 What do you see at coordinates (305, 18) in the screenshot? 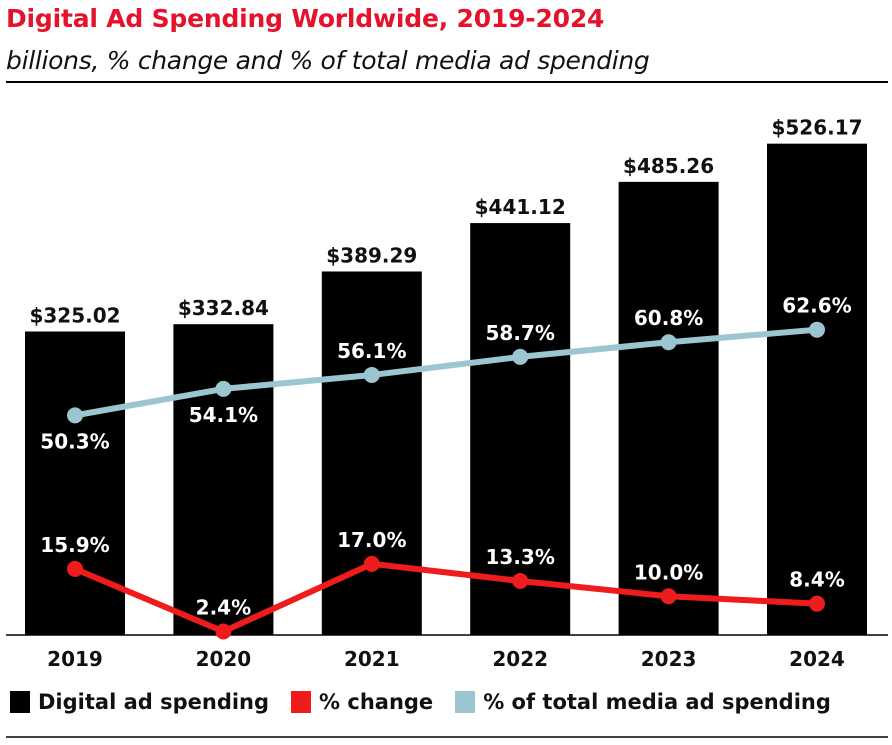
I see `chart-title: Digital Ad Spending Worldwide, 2019-2024` at bounding box center [305, 18].